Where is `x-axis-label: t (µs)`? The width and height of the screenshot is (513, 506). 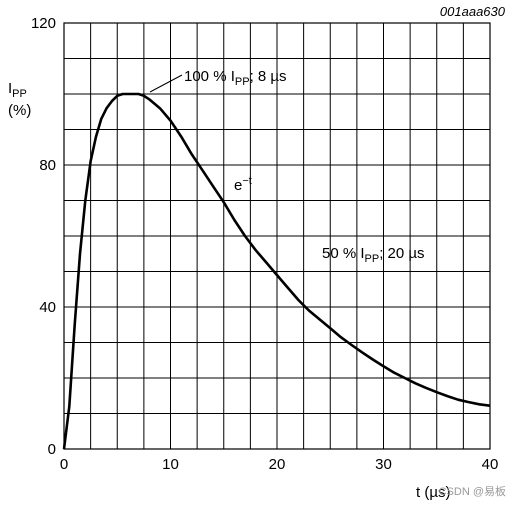
x-axis-label: t (µs) is located at coordinates (433, 492).